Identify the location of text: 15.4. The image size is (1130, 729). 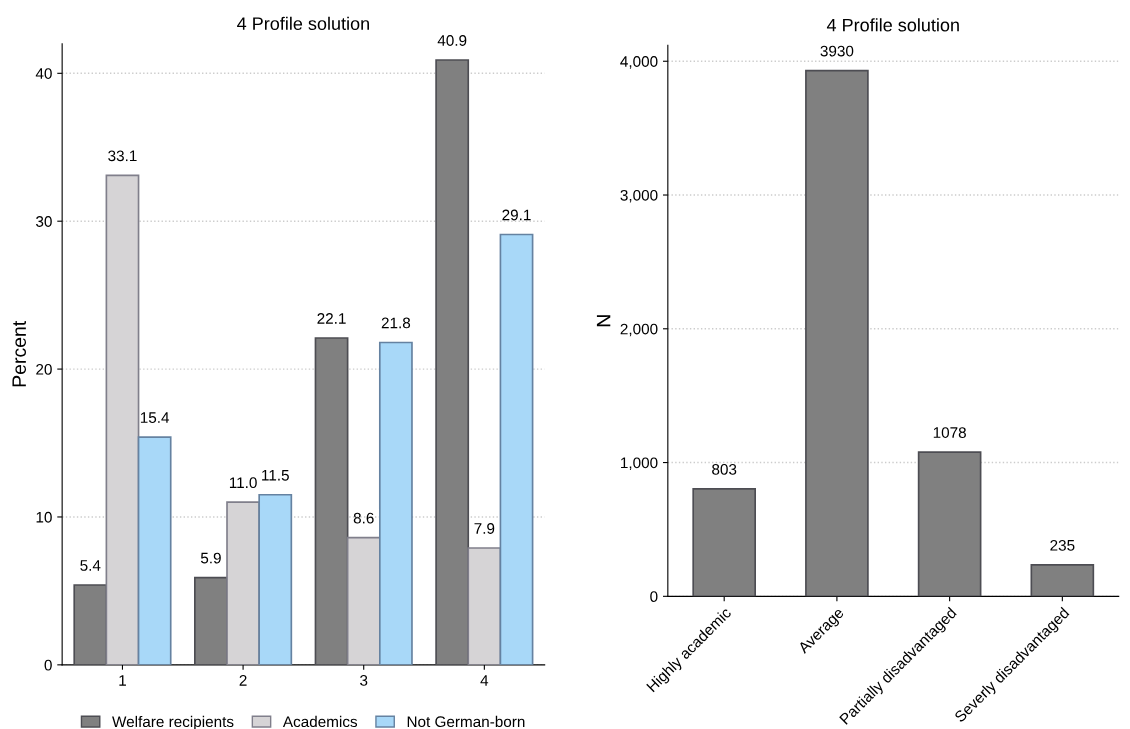
(155, 417).